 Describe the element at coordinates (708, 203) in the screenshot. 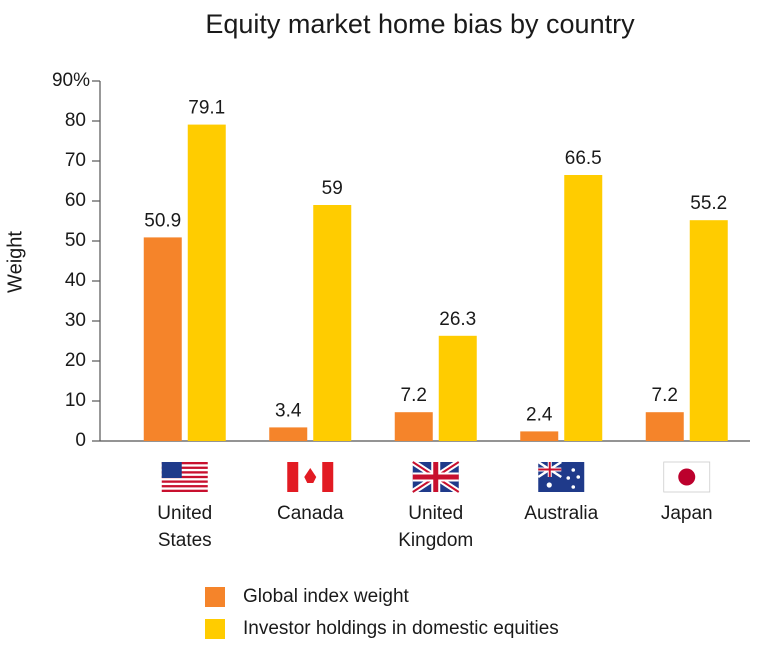

I see `value-label: 55.2` at that location.